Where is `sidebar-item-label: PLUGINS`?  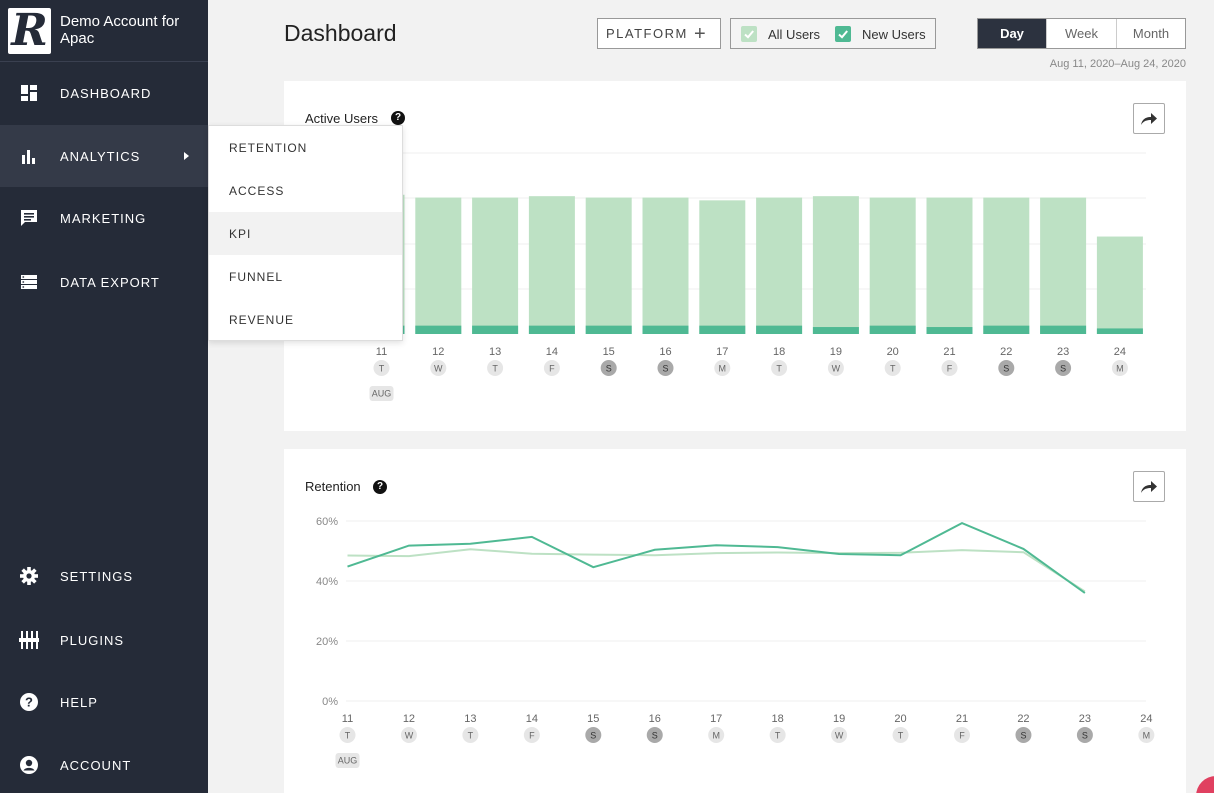
sidebar-item-label: PLUGINS is located at coordinates (92, 640).